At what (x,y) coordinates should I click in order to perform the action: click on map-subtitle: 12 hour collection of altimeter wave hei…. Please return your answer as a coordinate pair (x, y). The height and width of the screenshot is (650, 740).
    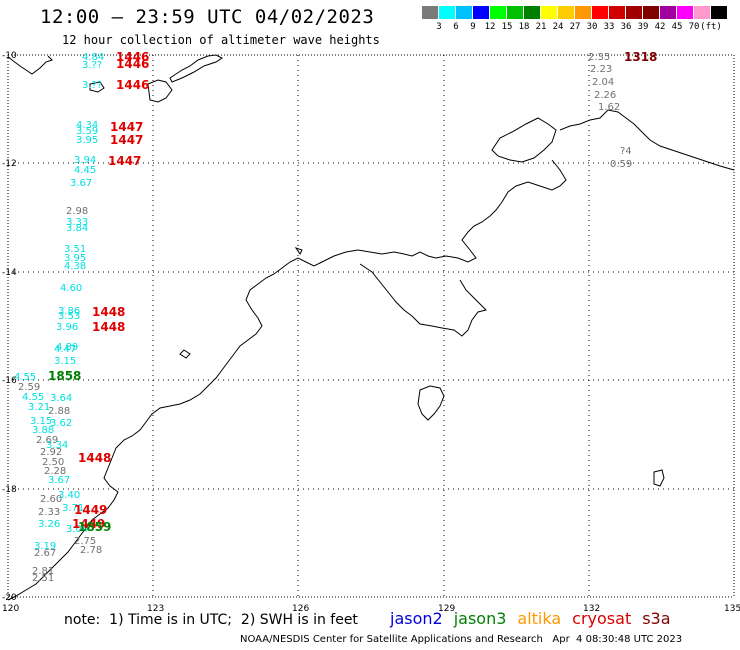
    Looking at the image, I should click on (221, 40).